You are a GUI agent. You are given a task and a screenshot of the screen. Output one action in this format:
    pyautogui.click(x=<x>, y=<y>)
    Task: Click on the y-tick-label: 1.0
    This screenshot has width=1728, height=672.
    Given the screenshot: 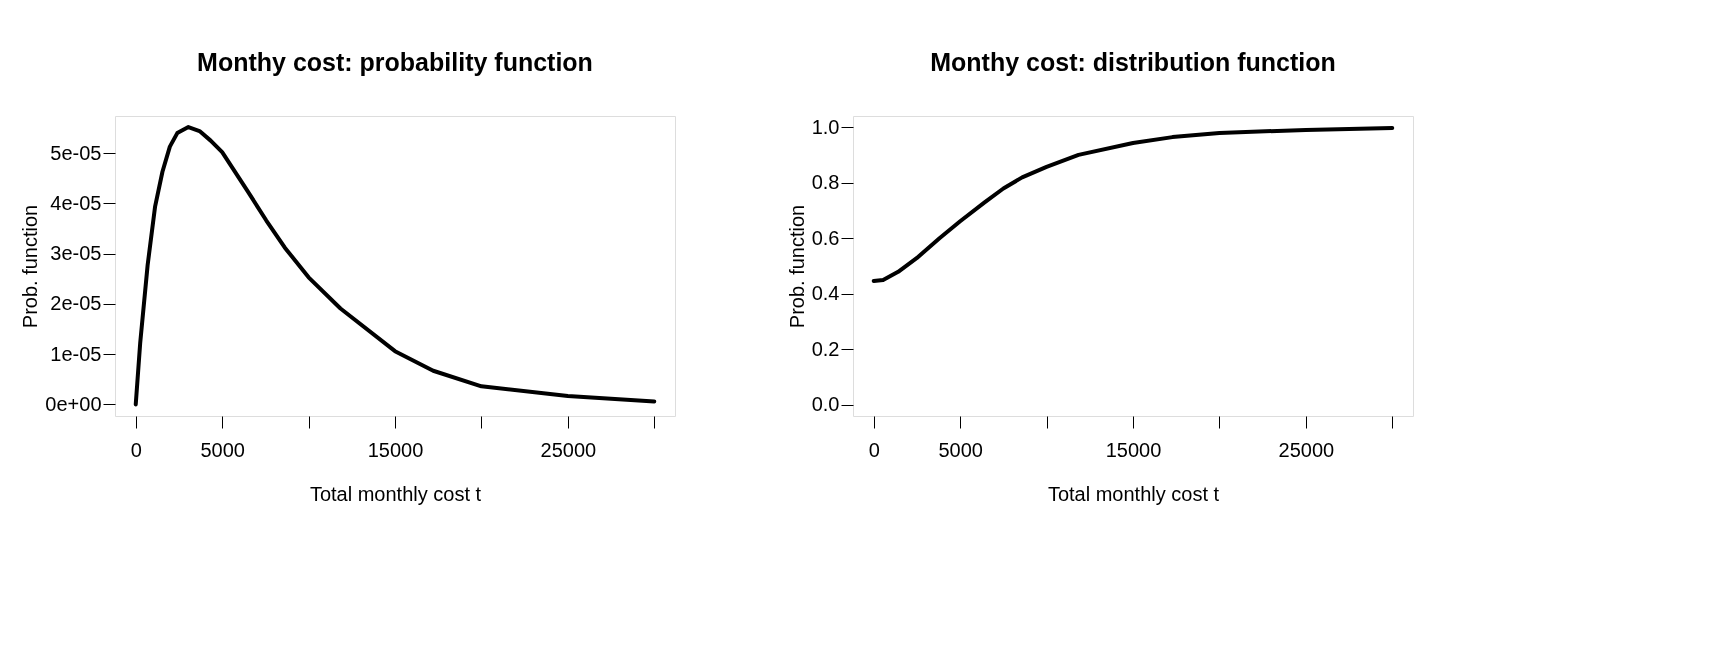 What is the action you would take?
    pyautogui.click(x=825, y=126)
    